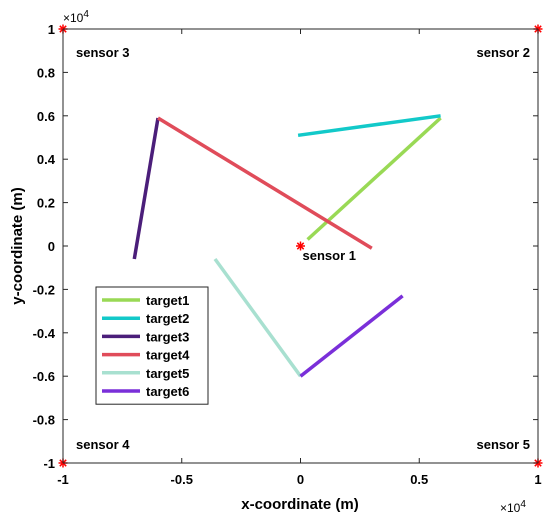 The image size is (550, 522). What do you see at coordinates (46, 72) in the screenshot?
I see `y-tick-label: 0.8` at bounding box center [46, 72].